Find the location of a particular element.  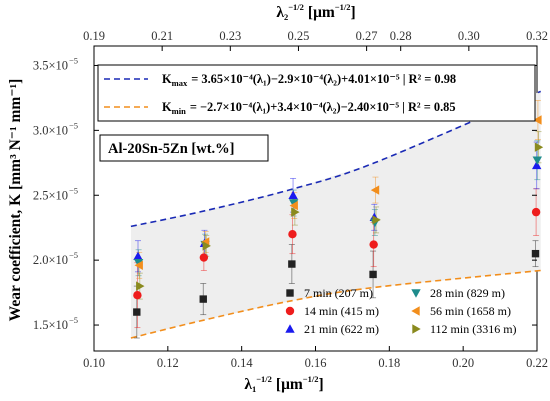

alloy-label: Al-20Sn-5Zn [wt.%] is located at coordinates (171, 149).